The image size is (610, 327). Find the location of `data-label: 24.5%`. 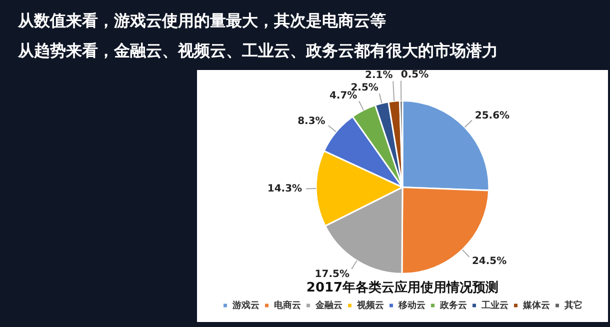

data-label: 24.5% is located at coordinates (489, 261).